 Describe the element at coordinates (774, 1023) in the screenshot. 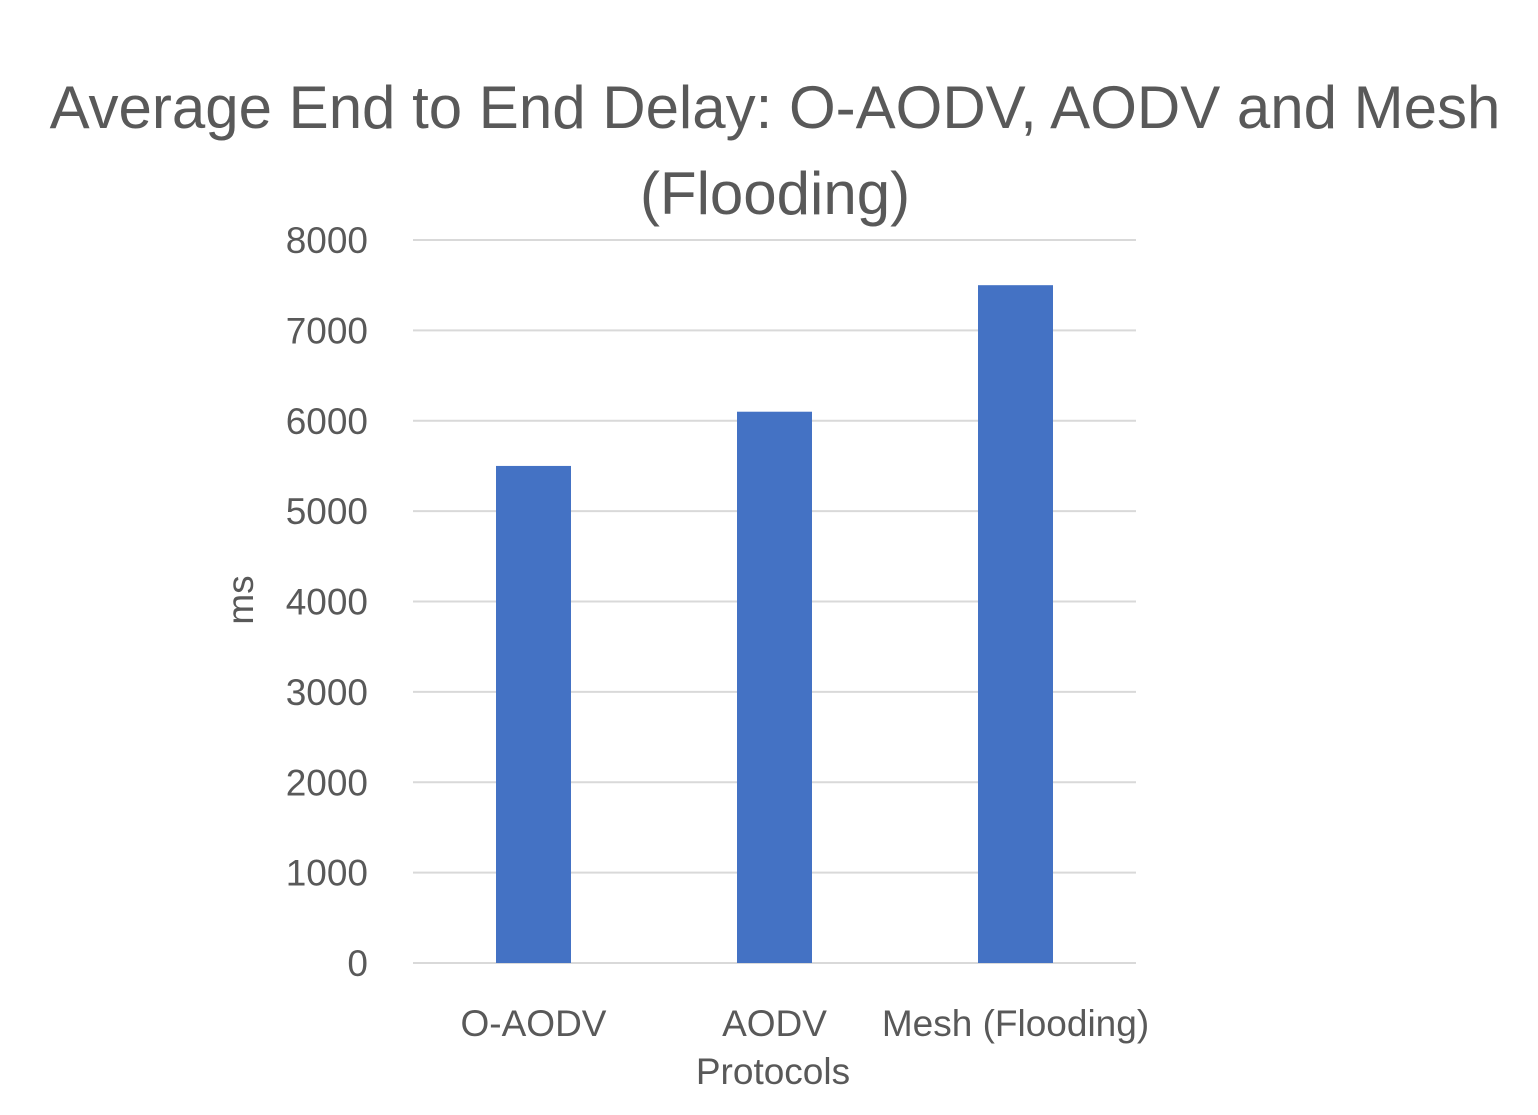

I see `x-tick-label: AODV` at that location.